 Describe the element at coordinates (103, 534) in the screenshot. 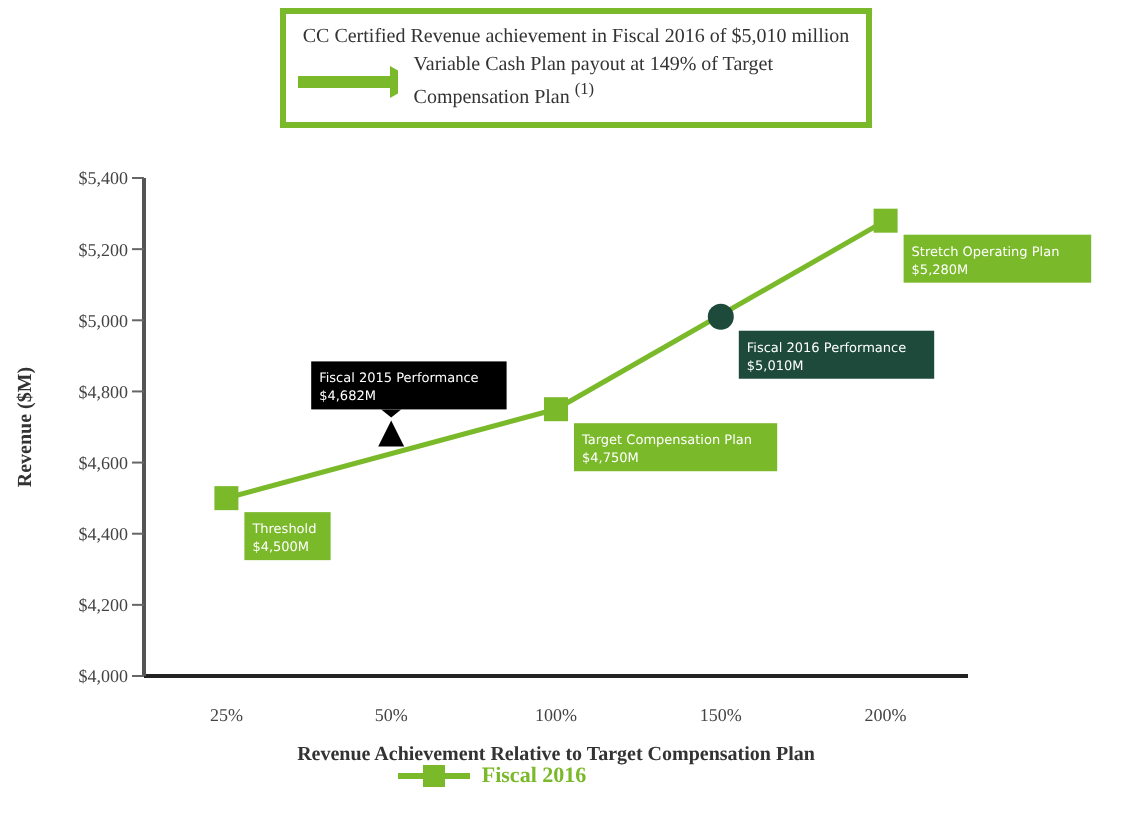

I see `y-tick-label: $4,400` at that location.